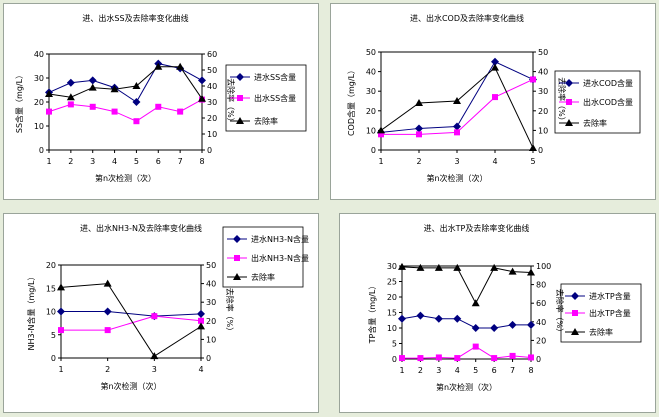  Describe the element at coordinates (538, 359) in the screenshot. I see `y2-tick-label: 0` at that location.